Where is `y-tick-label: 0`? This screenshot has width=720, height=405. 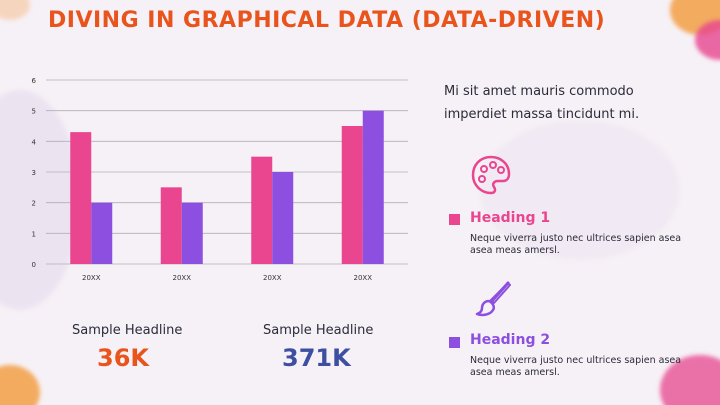
y-tick-label: 0 is located at coordinates (34, 265).